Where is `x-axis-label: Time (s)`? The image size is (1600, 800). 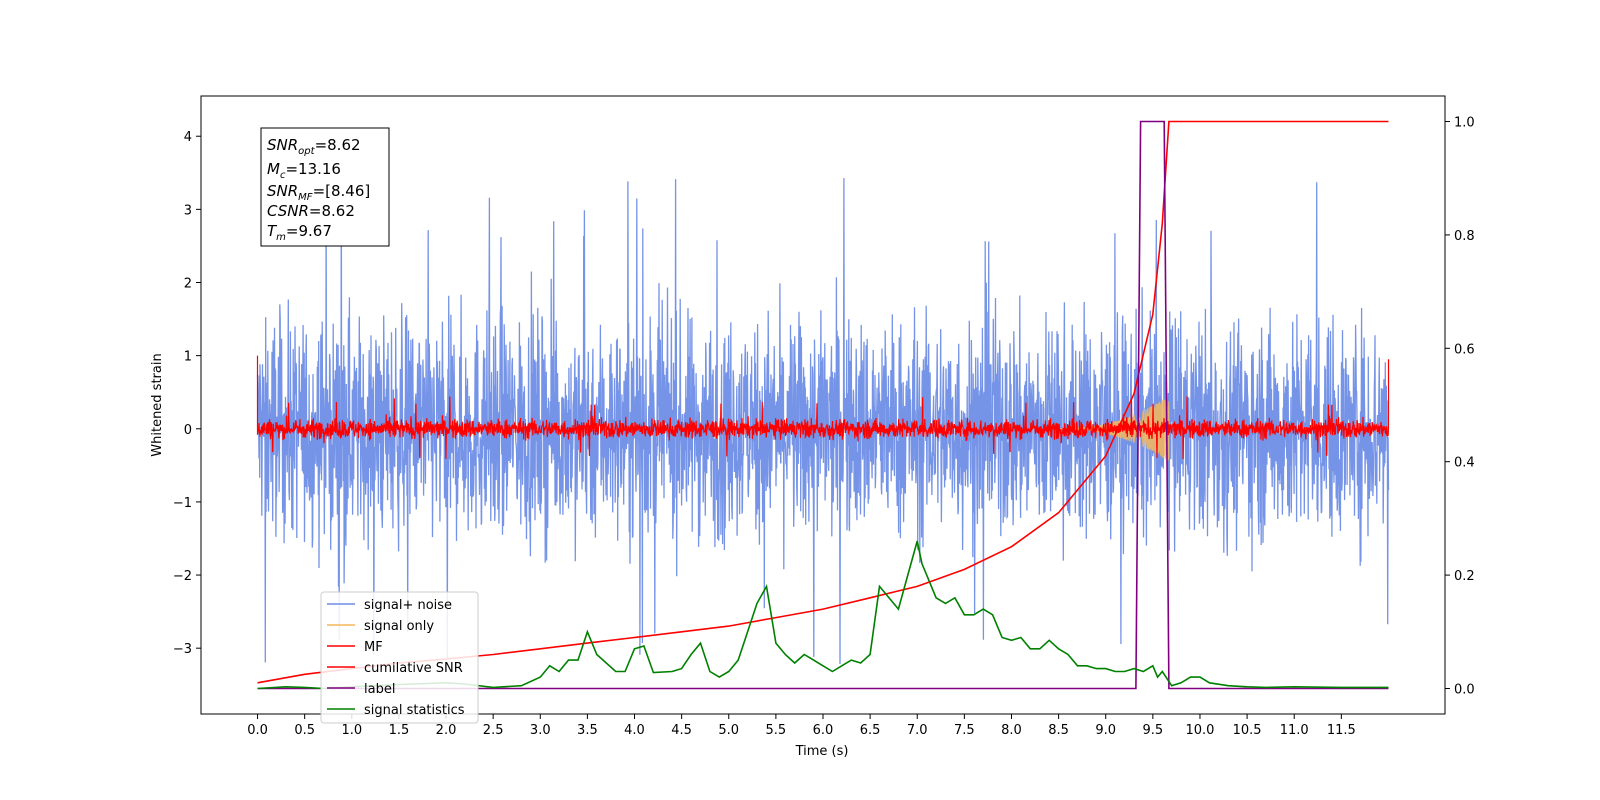 x-axis-label: Time (s) is located at coordinates (822, 751).